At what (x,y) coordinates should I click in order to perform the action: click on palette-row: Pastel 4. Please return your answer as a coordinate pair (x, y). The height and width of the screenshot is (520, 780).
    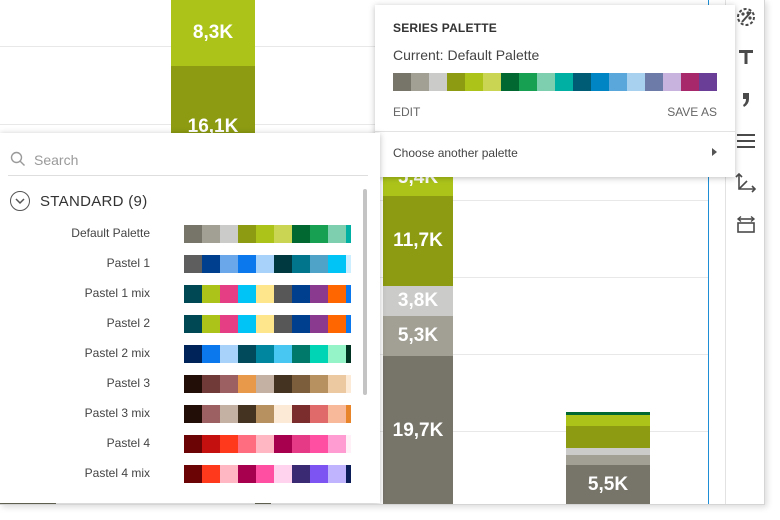
    Looking at the image, I should click on (179, 444).